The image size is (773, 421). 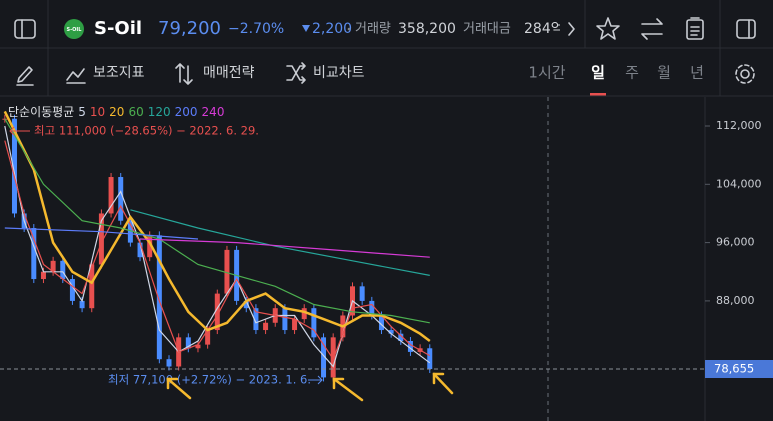 I want to click on period-tab: 월, so click(x=664, y=73).